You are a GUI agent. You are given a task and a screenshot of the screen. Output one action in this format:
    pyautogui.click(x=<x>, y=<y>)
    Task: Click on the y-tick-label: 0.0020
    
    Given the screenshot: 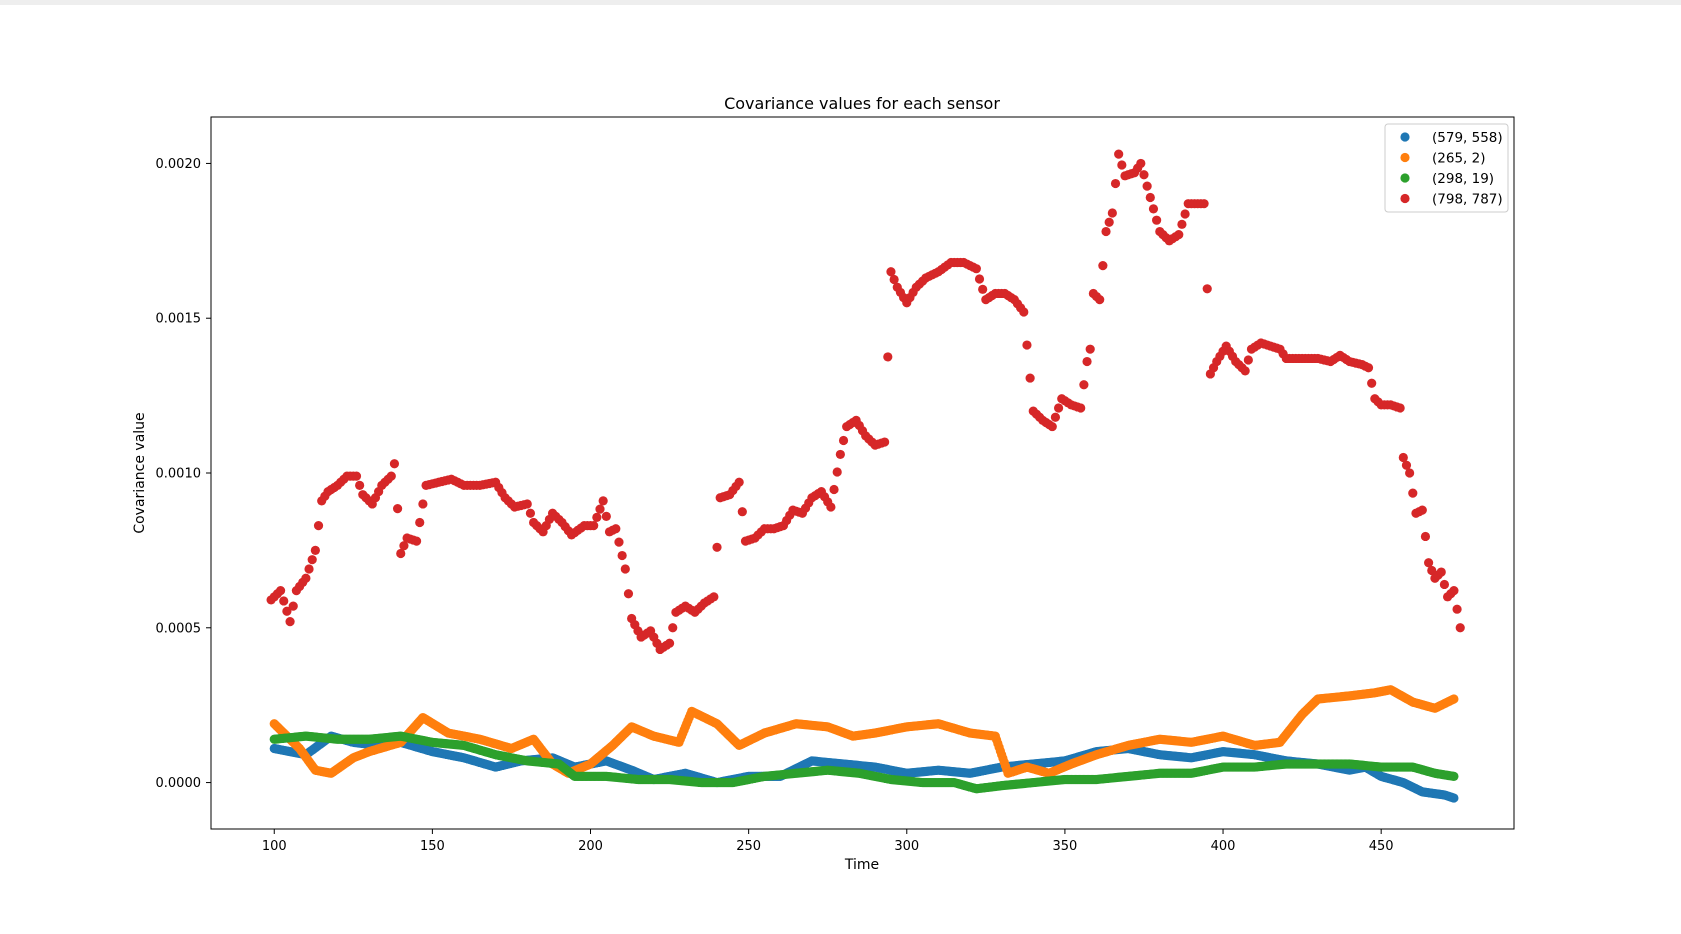 What is the action you would take?
    pyautogui.click(x=179, y=164)
    